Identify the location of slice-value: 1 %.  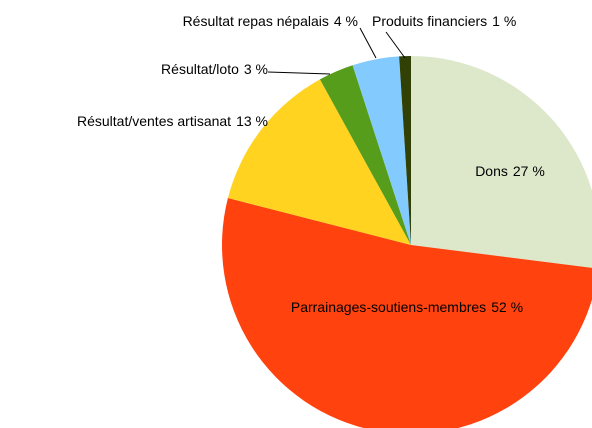
(504, 21).